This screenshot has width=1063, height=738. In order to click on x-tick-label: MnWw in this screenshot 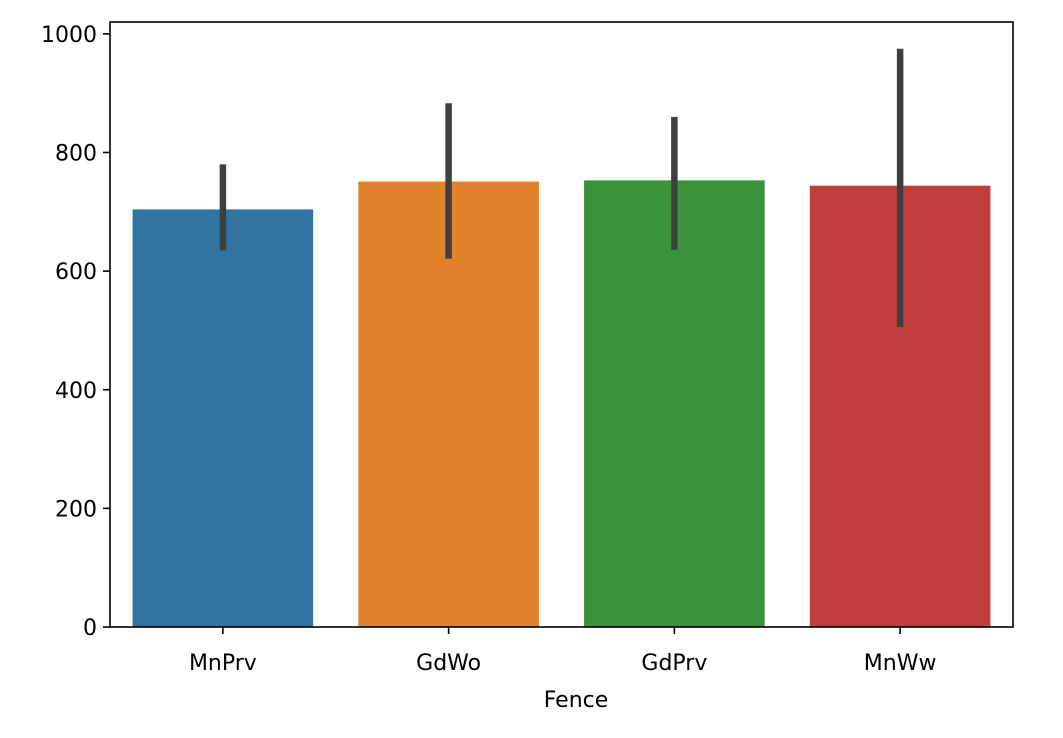, I will do `click(900, 663)`.